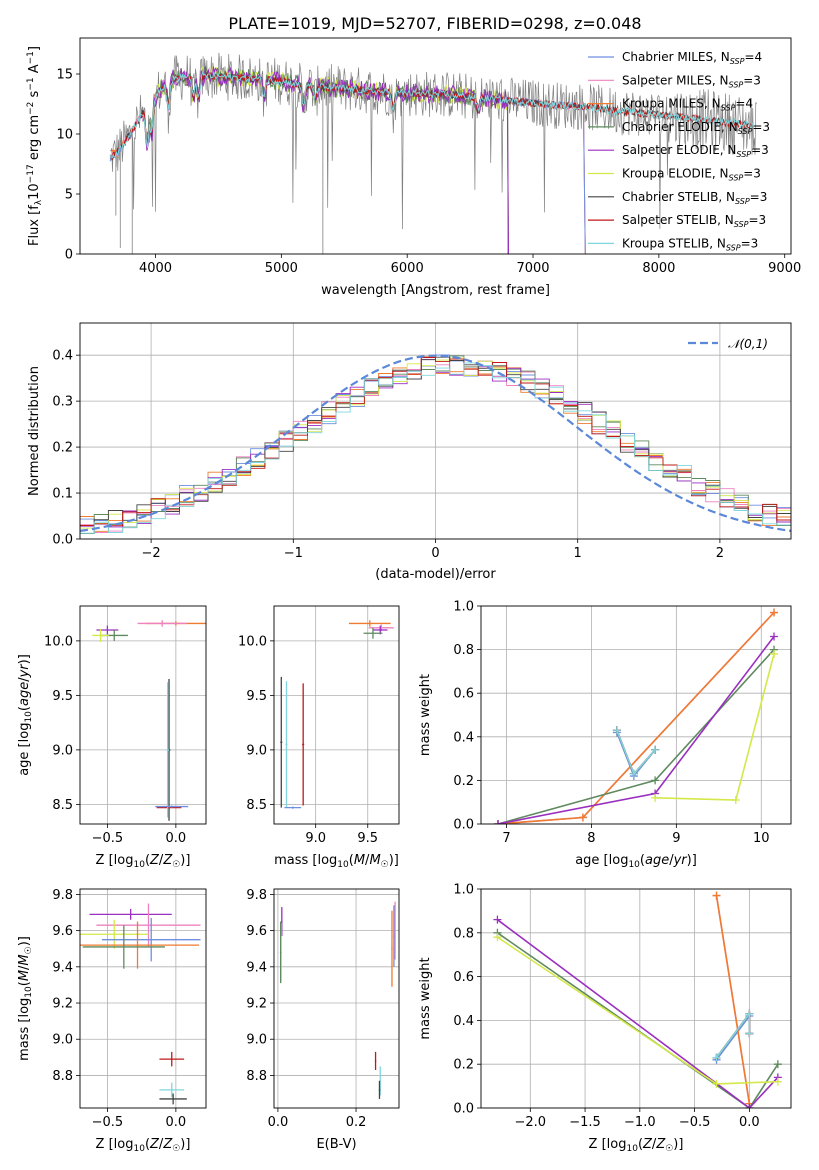 The width and height of the screenshot is (819, 1170). I want to click on age-vs-mass-x-label: mass [log10(M/M☉)], so click(336, 861).